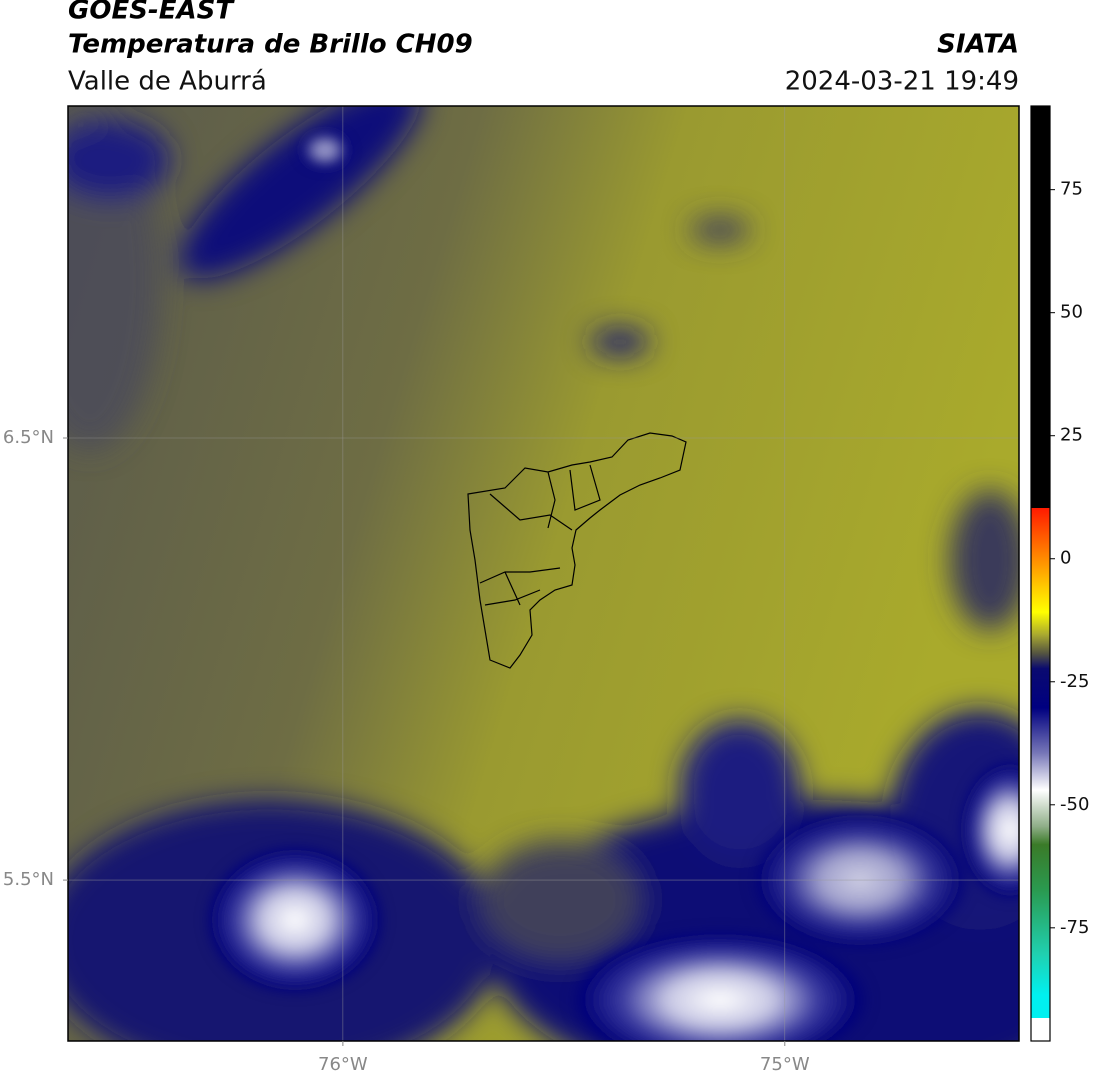 The height and width of the screenshot is (1082, 1094). I want to click on title: GOES-EAST, so click(151, 13).